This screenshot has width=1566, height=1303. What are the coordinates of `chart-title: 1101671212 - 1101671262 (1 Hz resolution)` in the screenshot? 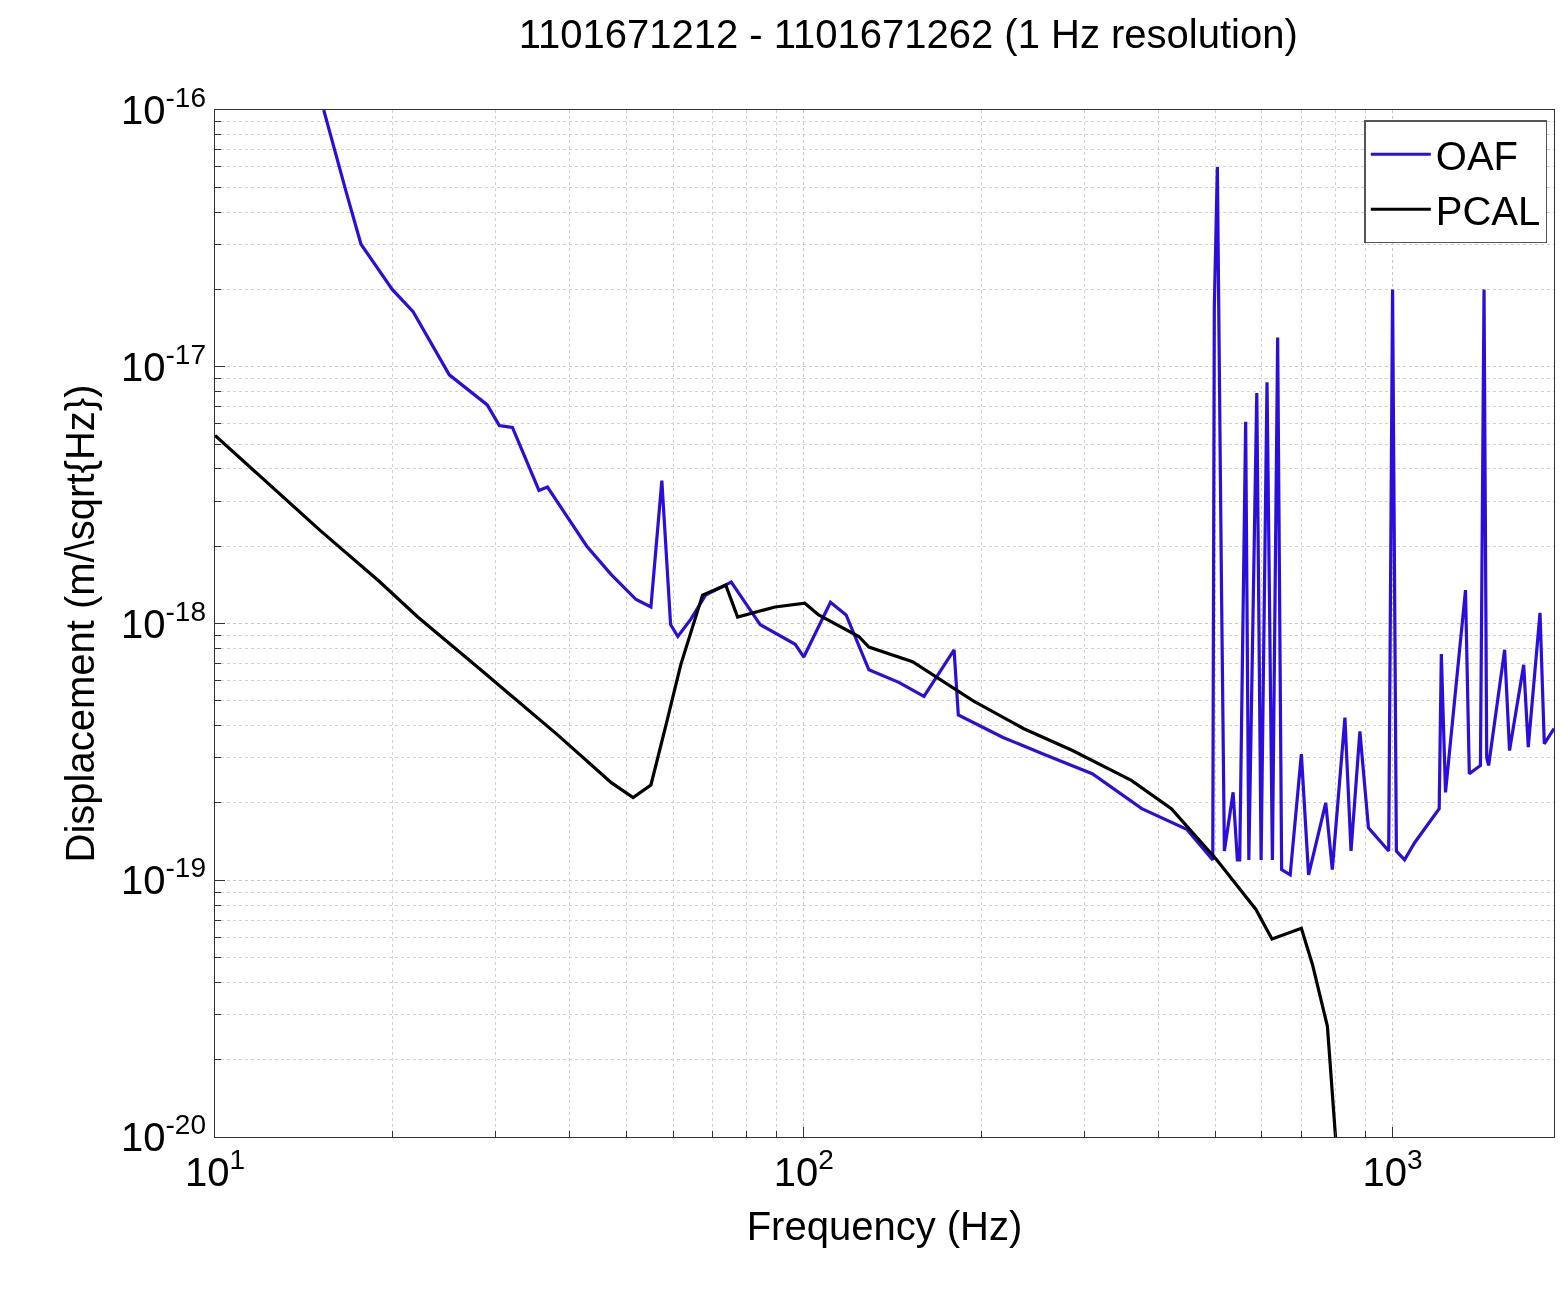 It's located at (908, 33).